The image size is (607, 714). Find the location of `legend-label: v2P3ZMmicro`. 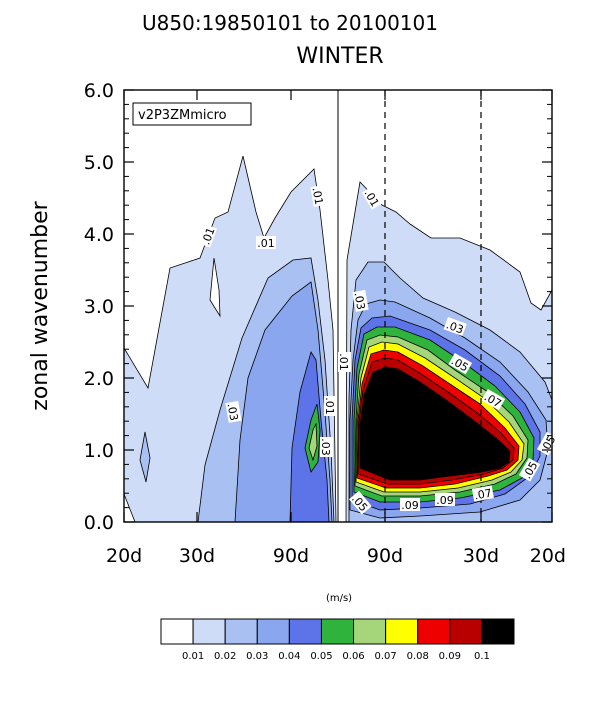

legend-label: v2P3ZMmicro is located at coordinates (182, 115).